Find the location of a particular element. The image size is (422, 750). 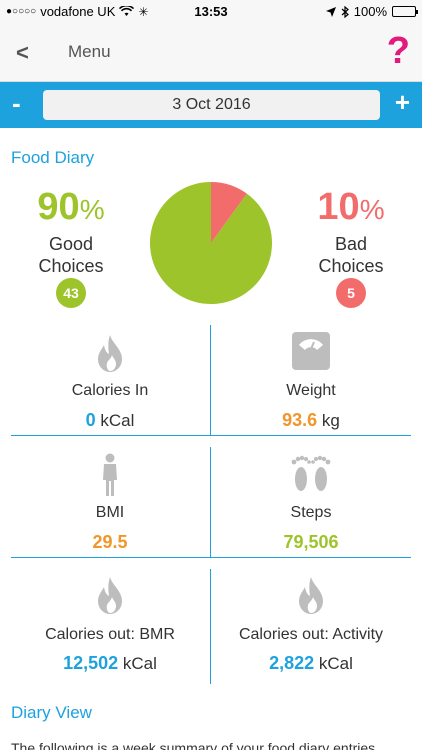

location-arrow-icon is located at coordinates (330, 11).